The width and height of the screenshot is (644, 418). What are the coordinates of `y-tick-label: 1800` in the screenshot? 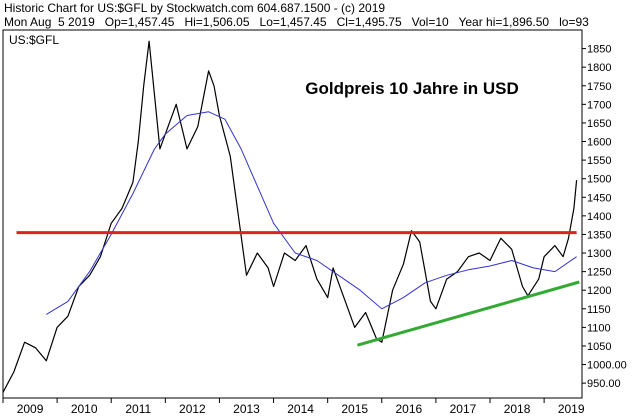 It's located at (599, 68).